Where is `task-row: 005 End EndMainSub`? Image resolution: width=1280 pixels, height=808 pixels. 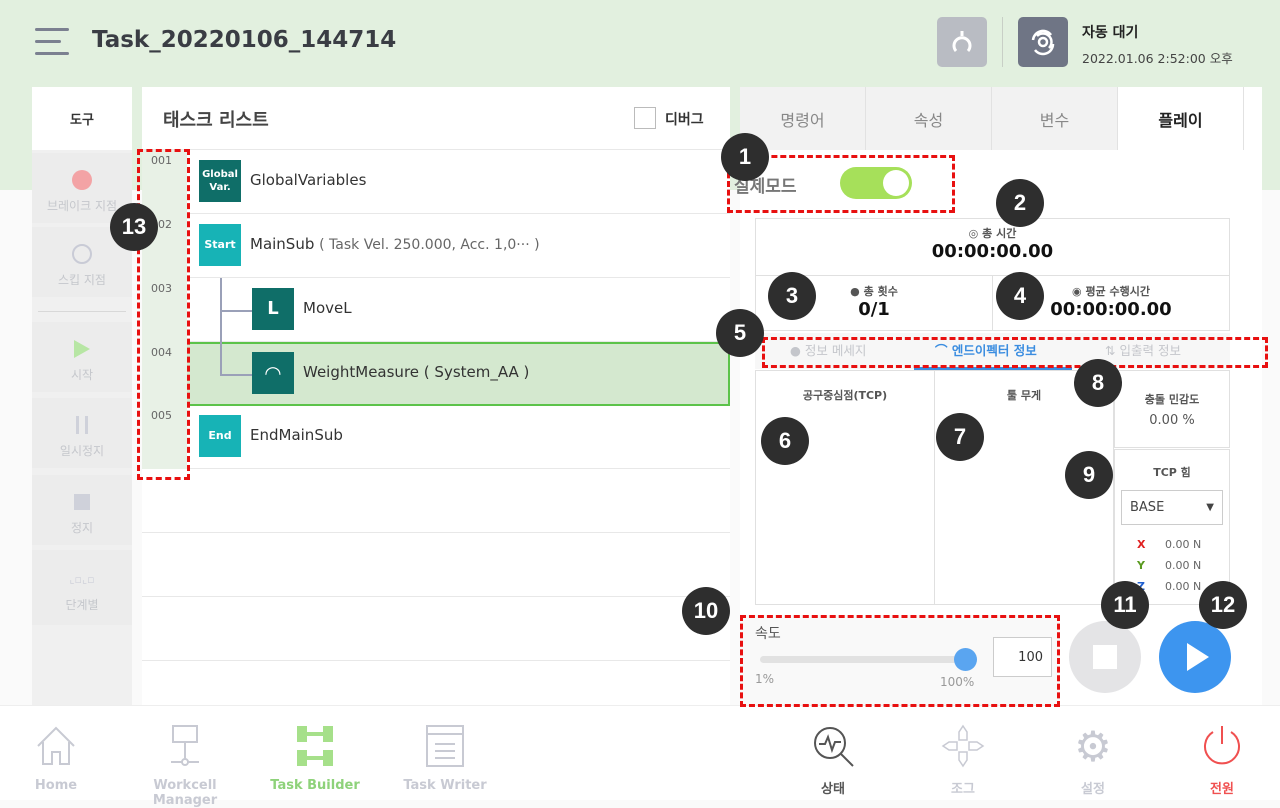 task-row: 005 End EndMainSub is located at coordinates (436, 437).